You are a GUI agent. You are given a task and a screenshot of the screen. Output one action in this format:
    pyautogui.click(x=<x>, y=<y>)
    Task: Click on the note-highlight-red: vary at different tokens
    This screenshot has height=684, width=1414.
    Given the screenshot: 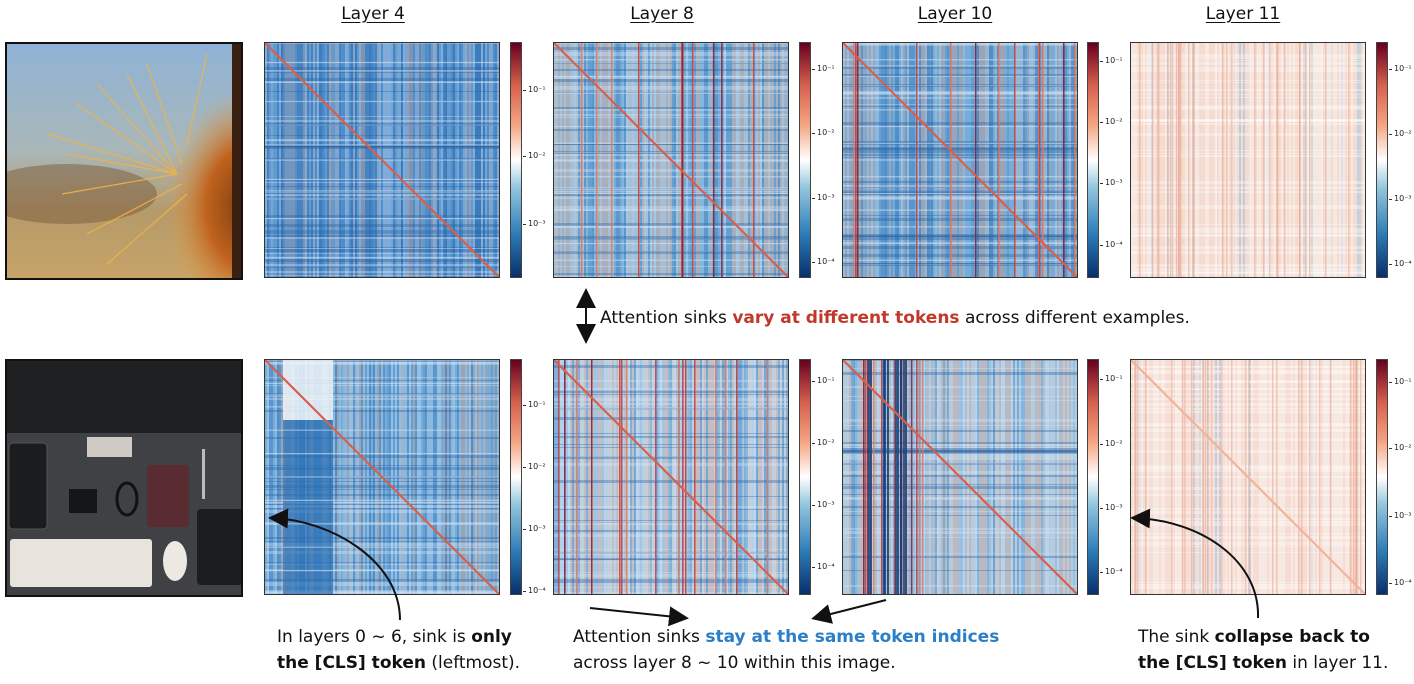 What is the action you would take?
    pyautogui.click(x=846, y=318)
    